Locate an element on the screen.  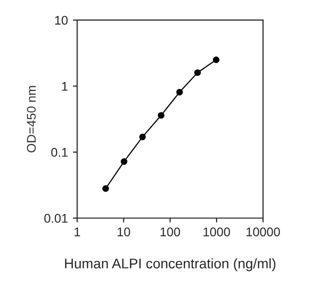
x-tick-label: 10000 is located at coordinates (263, 231).